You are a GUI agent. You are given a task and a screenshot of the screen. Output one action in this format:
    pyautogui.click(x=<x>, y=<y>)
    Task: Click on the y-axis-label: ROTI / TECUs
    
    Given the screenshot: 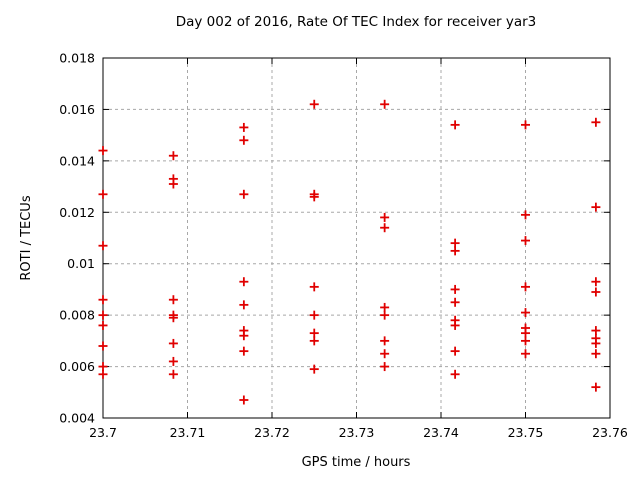 What is the action you would take?
    pyautogui.click(x=26, y=237)
    